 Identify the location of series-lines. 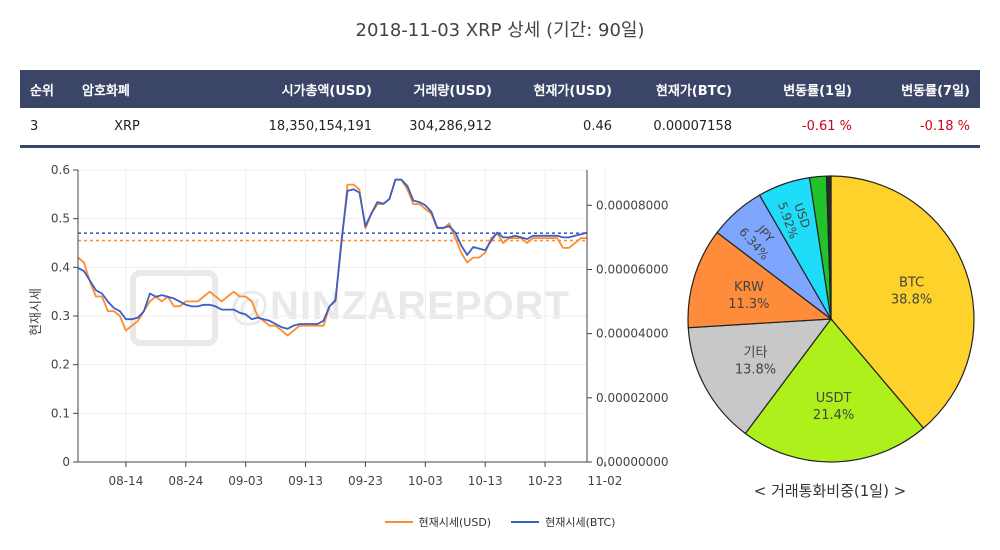
(332, 257).